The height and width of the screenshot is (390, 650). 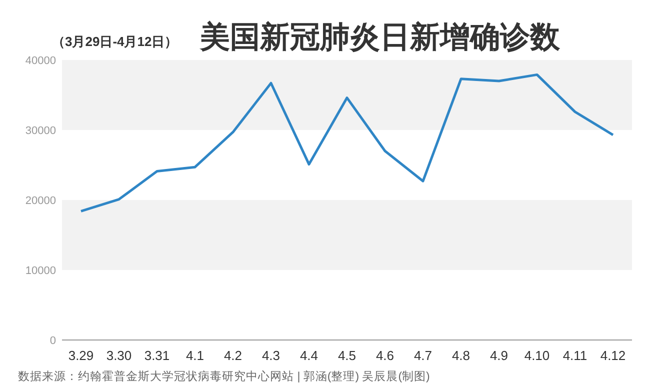 What do you see at coordinates (309, 355) in the screenshot?
I see `x-tick-label: 4.4` at bounding box center [309, 355].